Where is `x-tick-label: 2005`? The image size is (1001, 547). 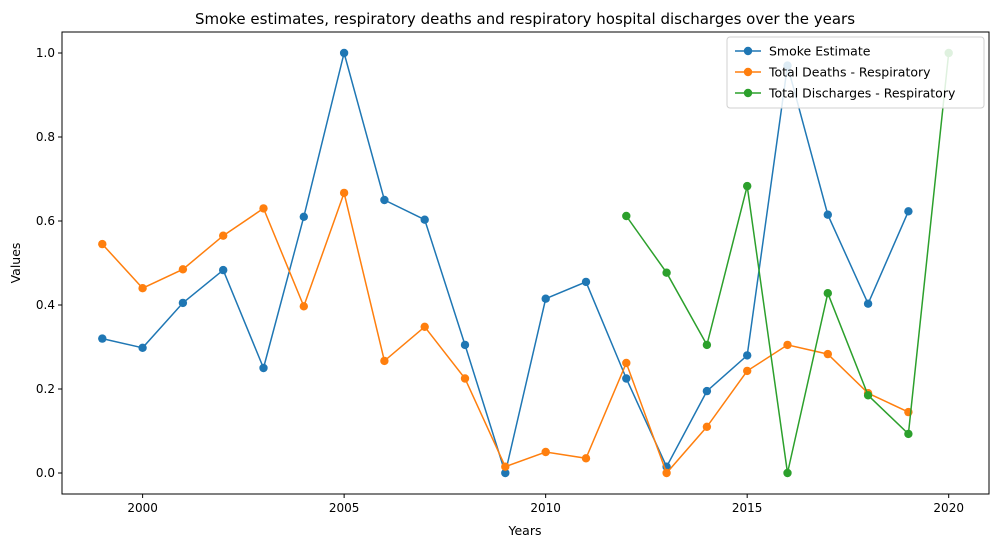
x-tick-label: 2005 is located at coordinates (344, 508).